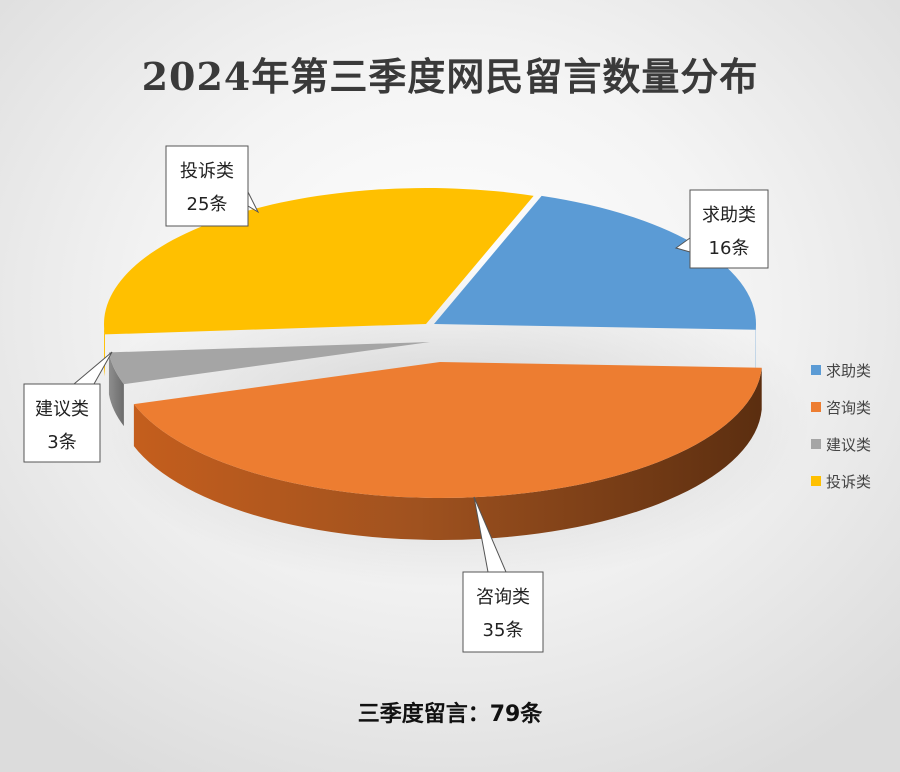 The width and height of the screenshot is (900, 772). What do you see at coordinates (207, 204) in the screenshot?
I see `data-label-value-4: 25条` at bounding box center [207, 204].